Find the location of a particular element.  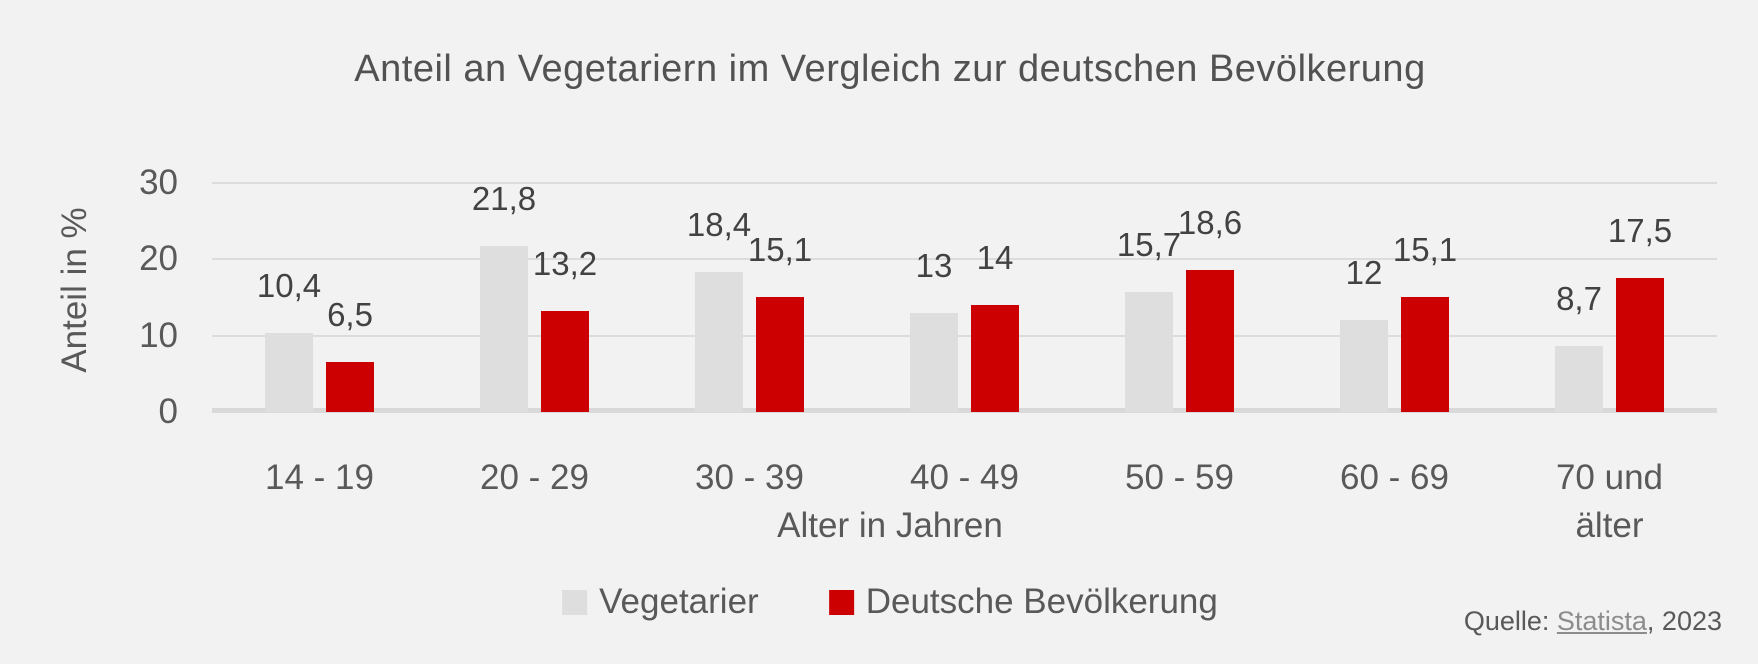

value-label-deutsche-bevoelkerung: 6,5 is located at coordinates (350, 315).